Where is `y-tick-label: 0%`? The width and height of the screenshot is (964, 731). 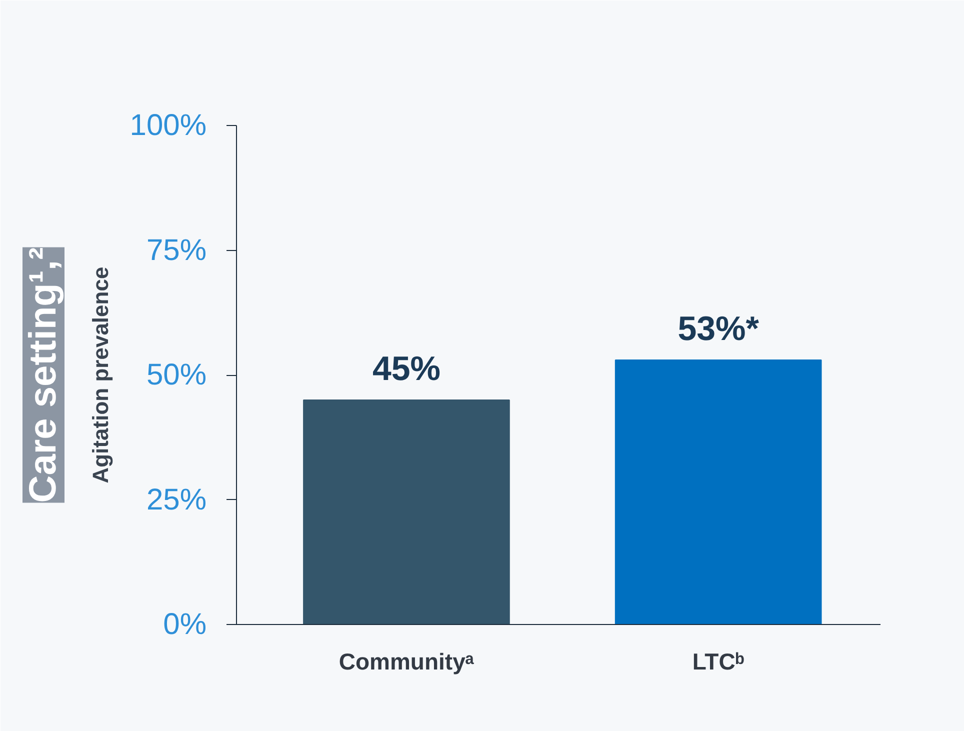 y-tick-label: 0% is located at coordinates (184, 624).